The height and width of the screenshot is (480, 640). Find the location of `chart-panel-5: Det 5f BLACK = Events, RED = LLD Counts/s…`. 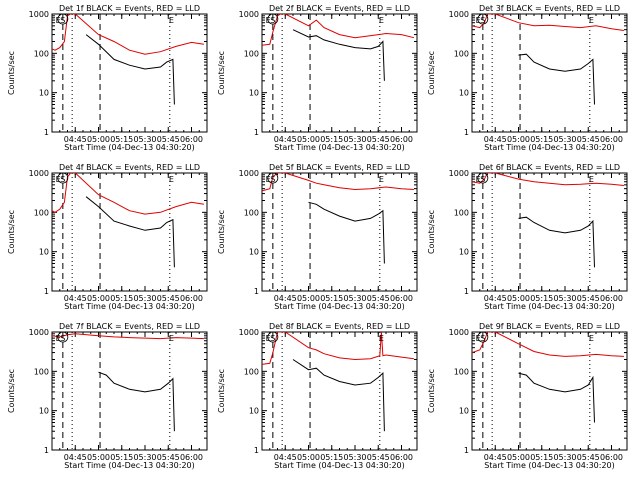

chart-panel-5: Det 5f BLACK = Events, RED = LLD Counts/s… is located at coordinates (317, 237).